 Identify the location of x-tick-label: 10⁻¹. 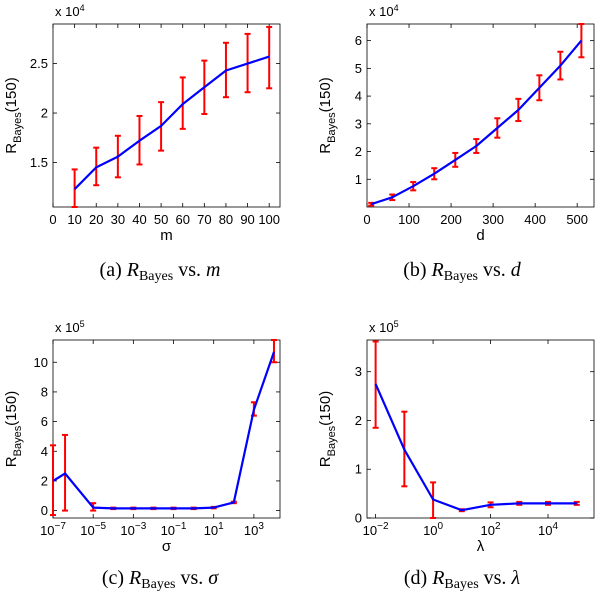
(174, 529).